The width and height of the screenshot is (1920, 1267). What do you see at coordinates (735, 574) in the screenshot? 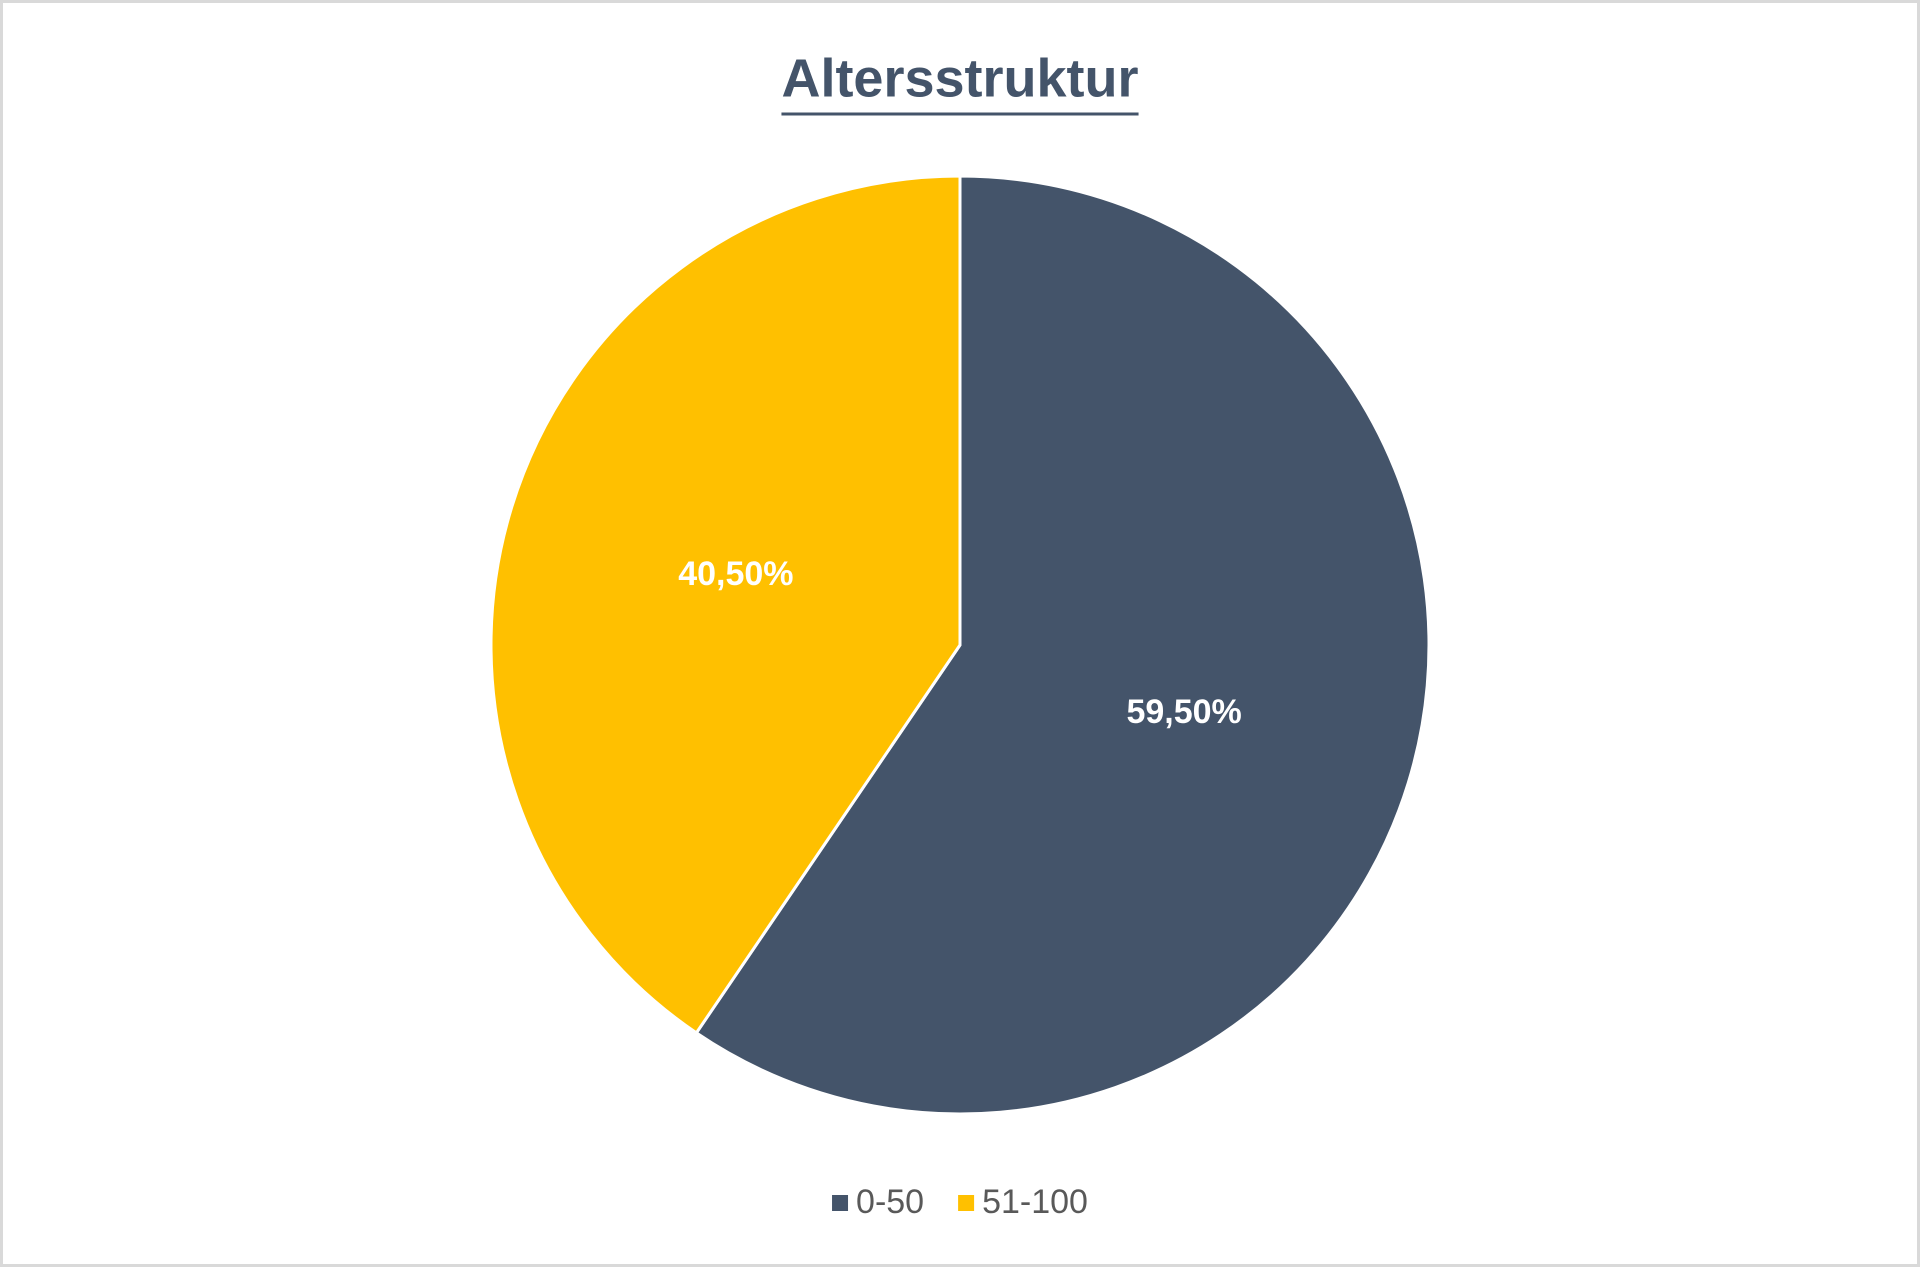
I see `data-label: 40,50%` at bounding box center [735, 574].